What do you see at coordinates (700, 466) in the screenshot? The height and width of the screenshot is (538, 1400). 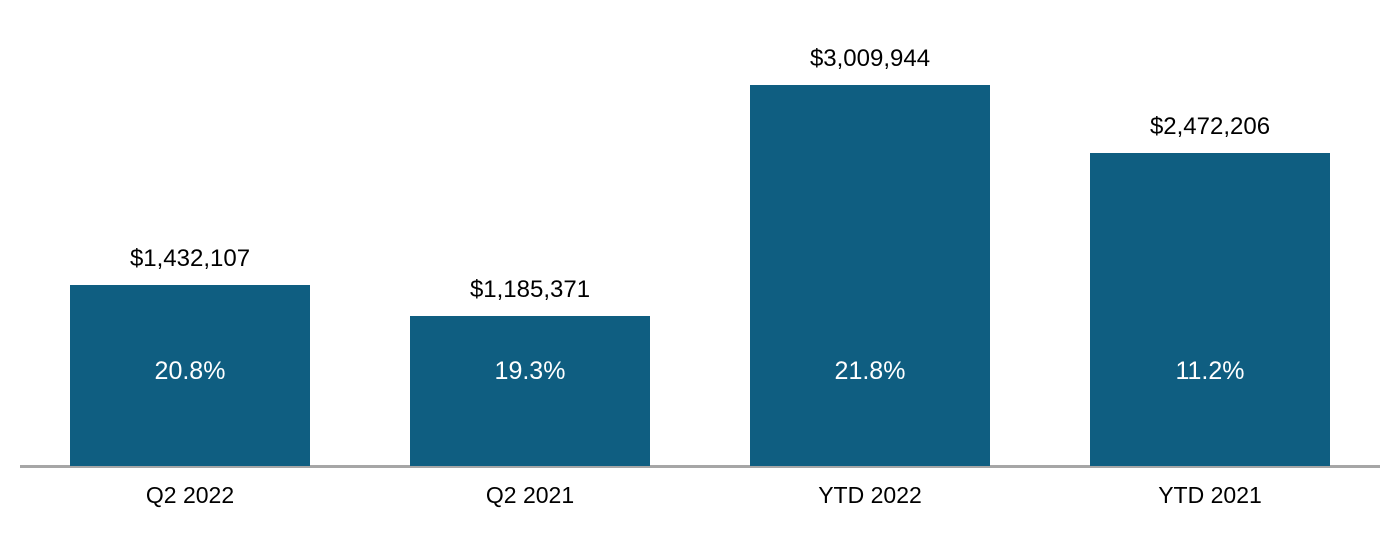 I see `x-axis-line` at bounding box center [700, 466].